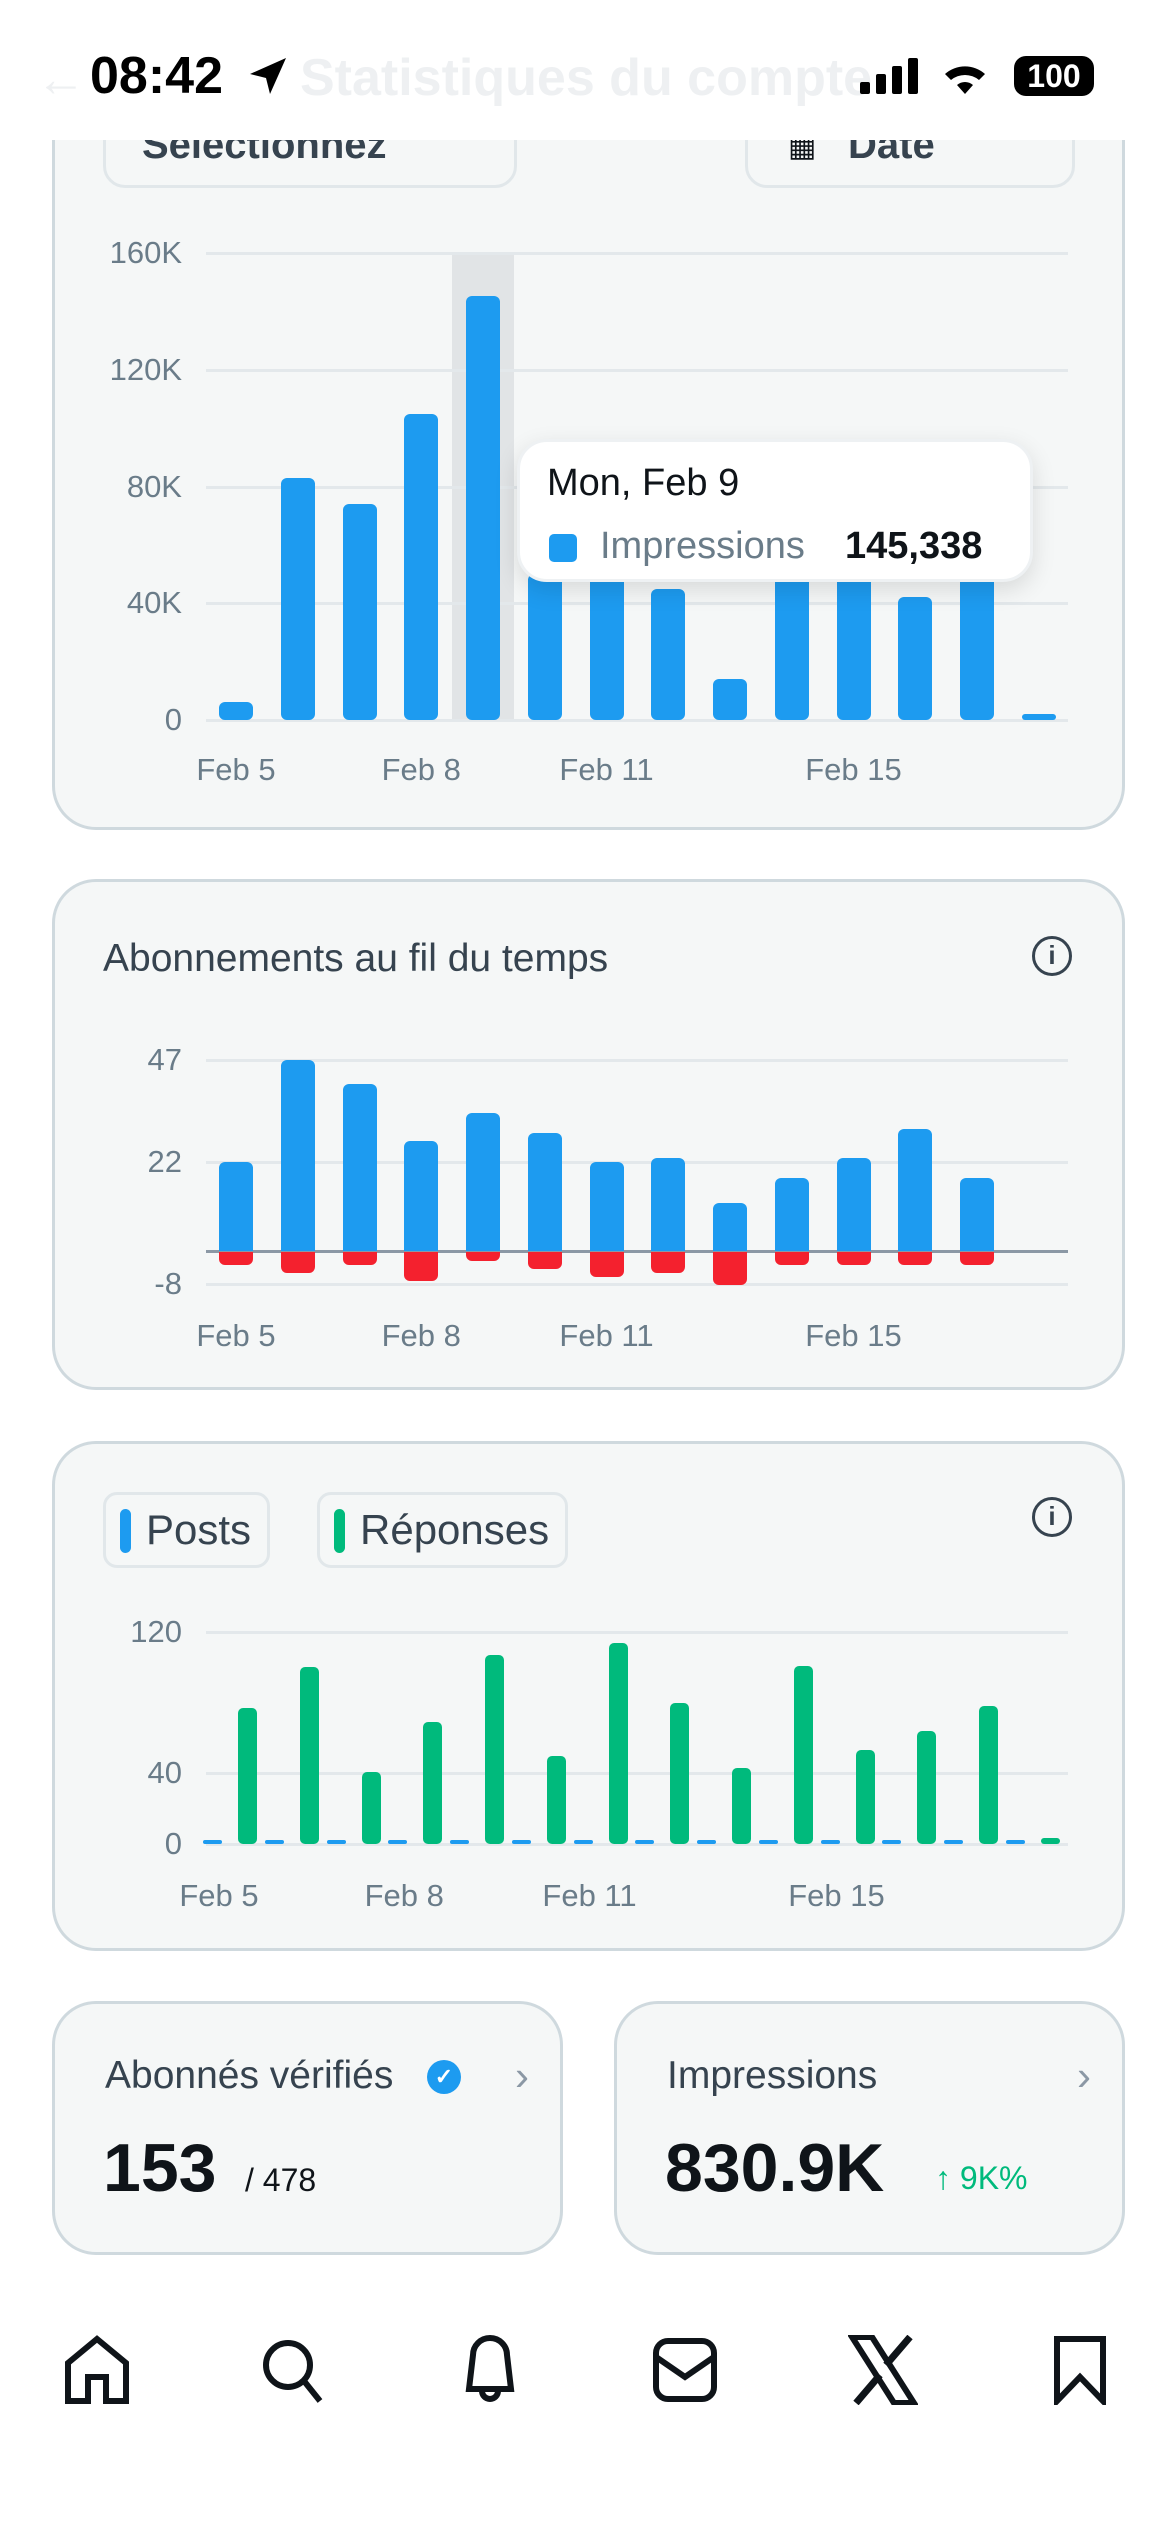  What do you see at coordinates (168, 1283) in the screenshot?
I see `y-tick-label: -8` at bounding box center [168, 1283].